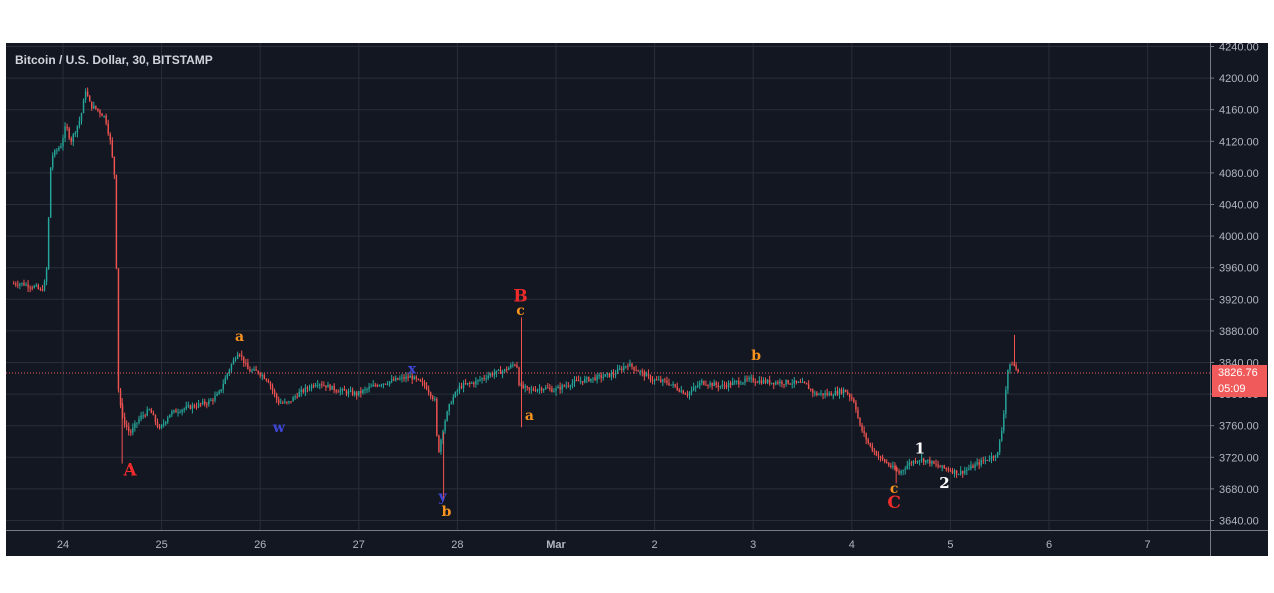 Image resolution: width=1274 pixels, height=593 pixels. What do you see at coordinates (1239, 206) in the screenshot?
I see `y-tick-label: 4040.00` at bounding box center [1239, 206].